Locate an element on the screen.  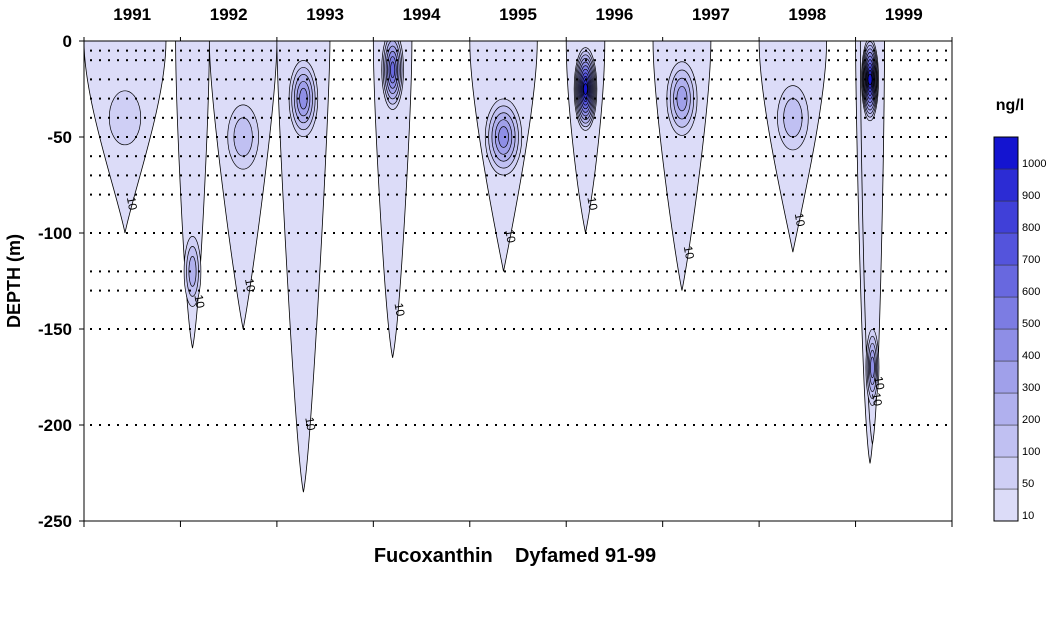
contour-value-label: 10 is located at coordinates (199, 302).